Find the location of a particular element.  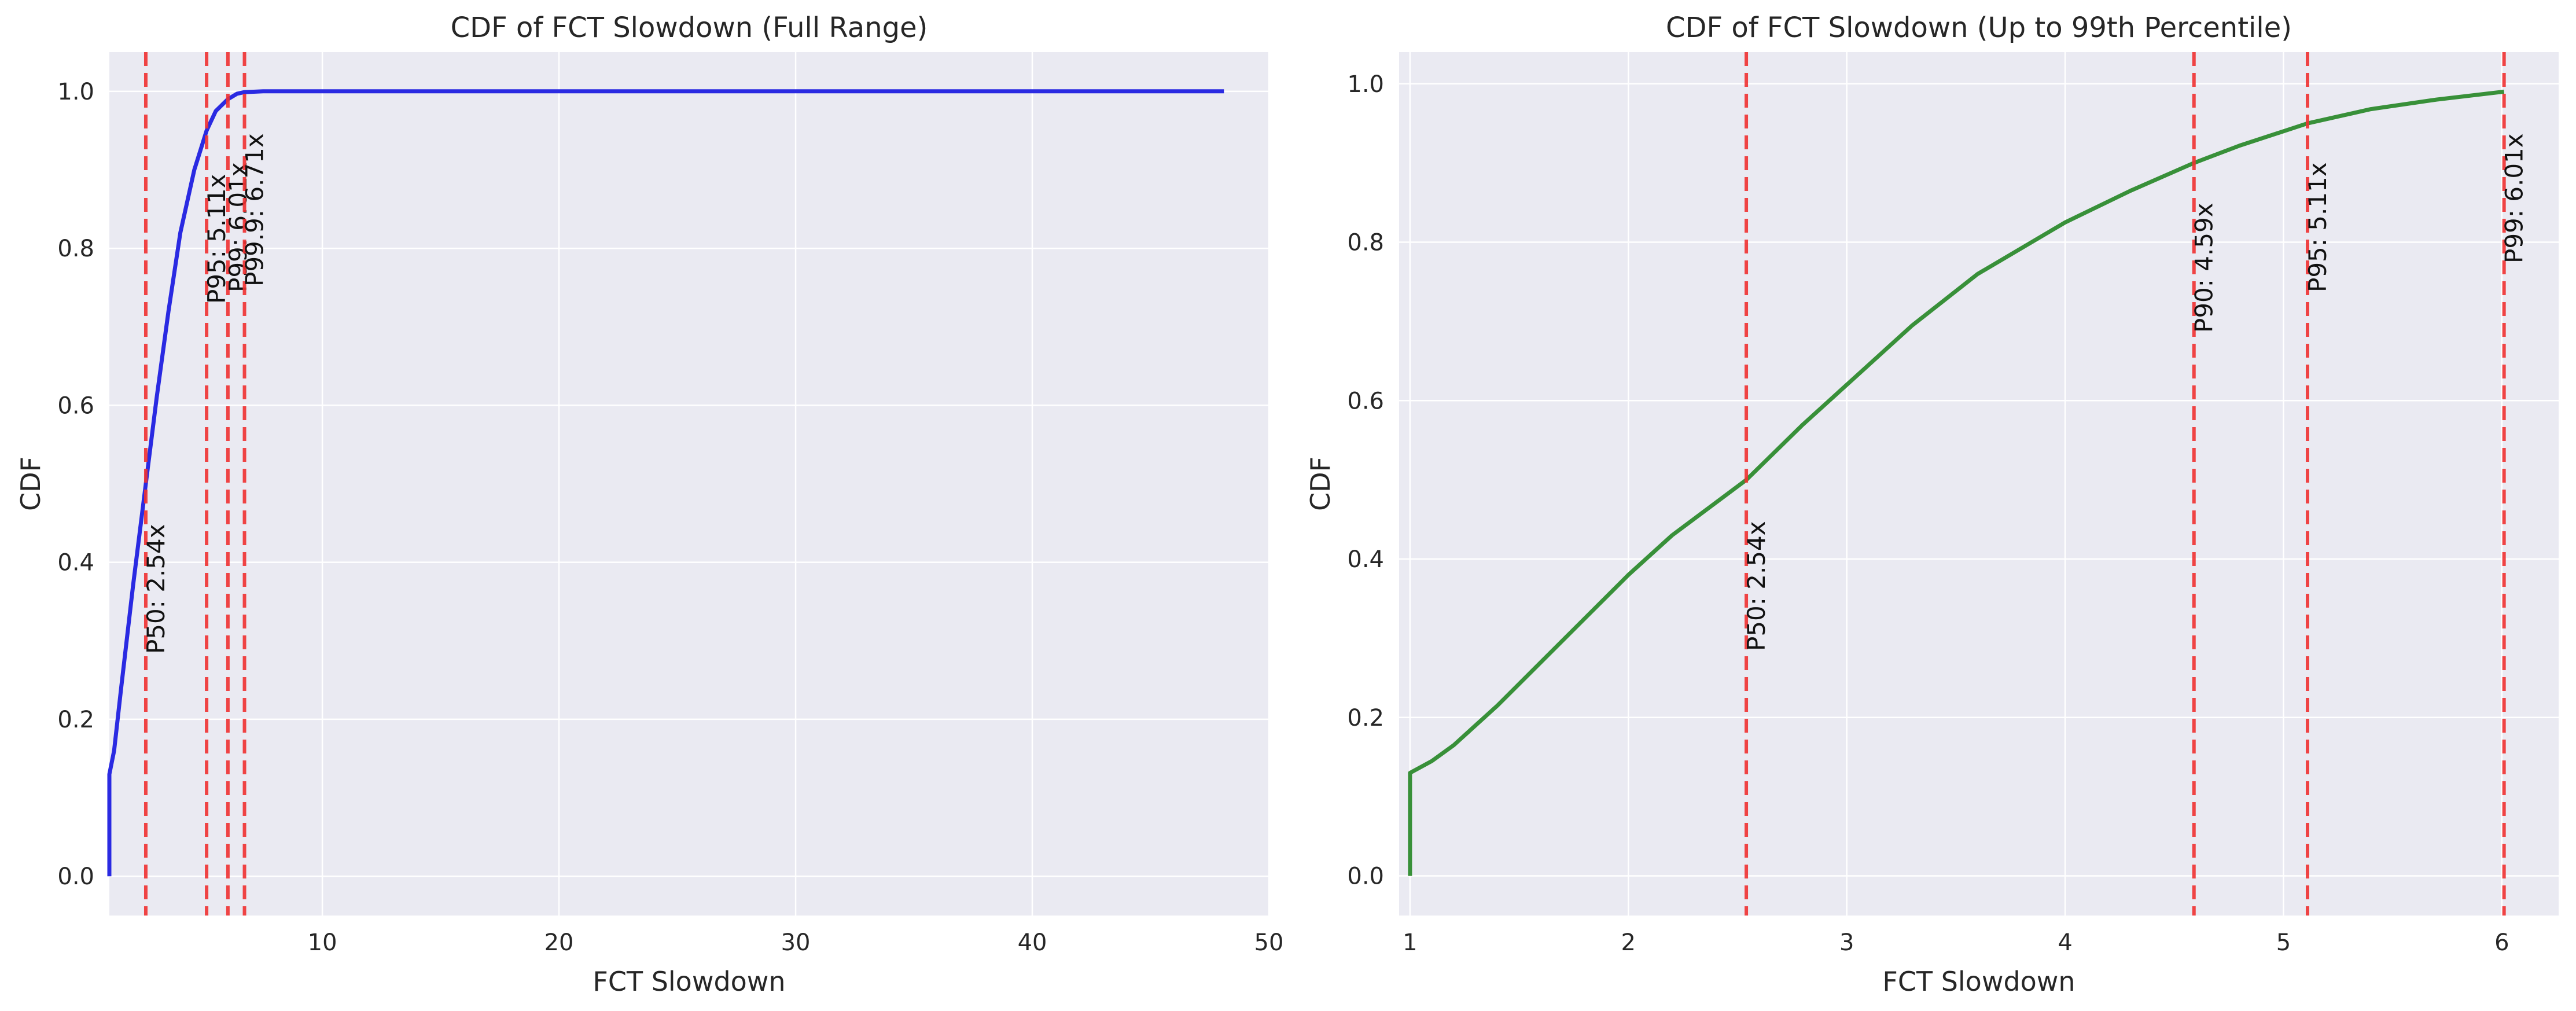

x-tick-label: 20 is located at coordinates (559, 942).